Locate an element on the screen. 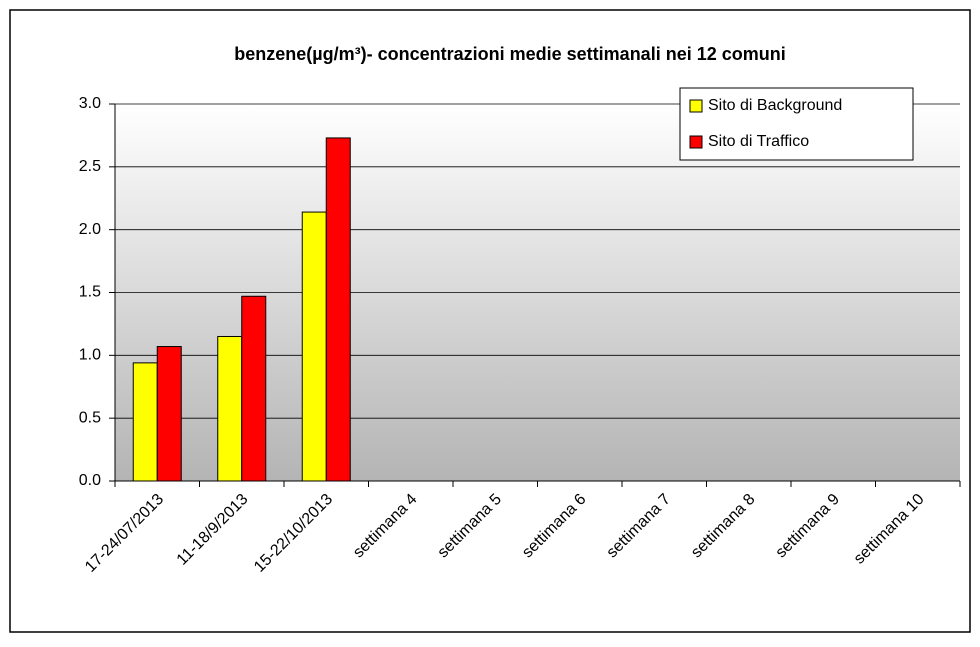  y-tick-label: 2.5 is located at coordinates (90, 166).